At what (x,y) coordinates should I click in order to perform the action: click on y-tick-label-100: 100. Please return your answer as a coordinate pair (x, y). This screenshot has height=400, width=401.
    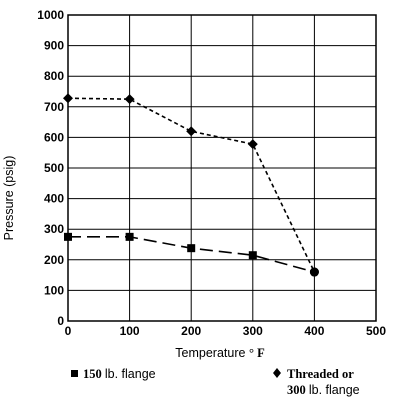
    Looking at the image, I should click on (54, 290).